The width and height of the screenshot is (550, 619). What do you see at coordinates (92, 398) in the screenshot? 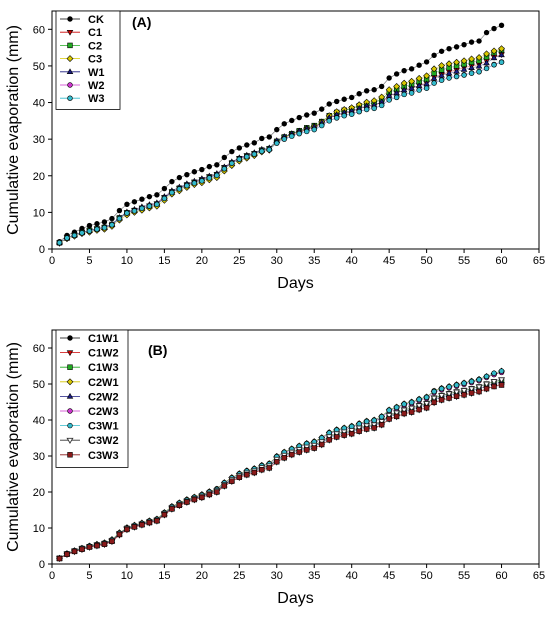
I see `legend: C1W1 C1W2 C1W3 C2W1 C2W2 C2W3 C3W1 C3W2 C3W3` at bounding box center [92, 398].